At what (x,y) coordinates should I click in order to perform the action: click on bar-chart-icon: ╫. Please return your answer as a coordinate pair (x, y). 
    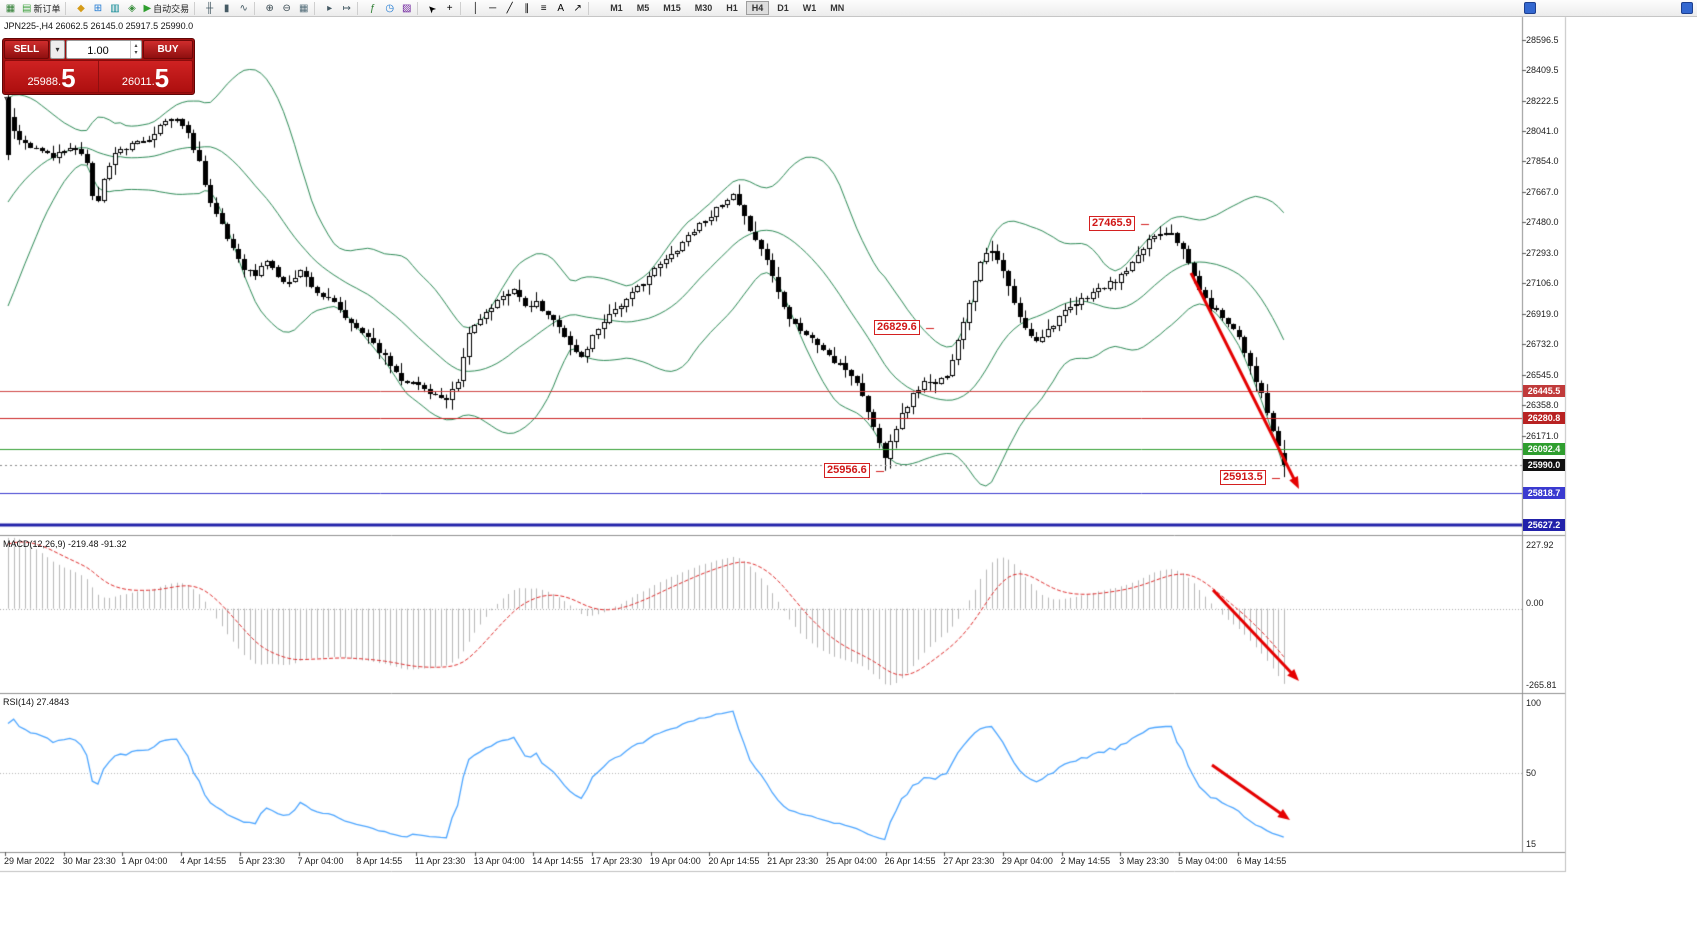
    Looking at the image, I should click on (209, 8).